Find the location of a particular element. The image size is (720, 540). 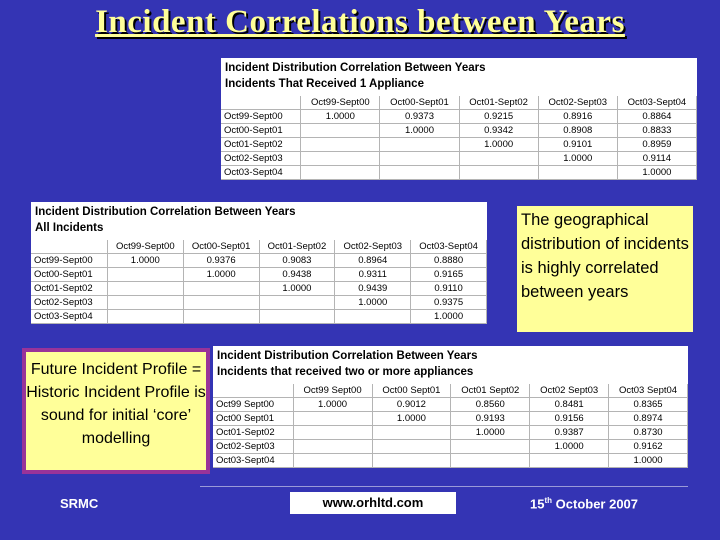

table-cell: 0.9156 is located at coordinates (569, 419).